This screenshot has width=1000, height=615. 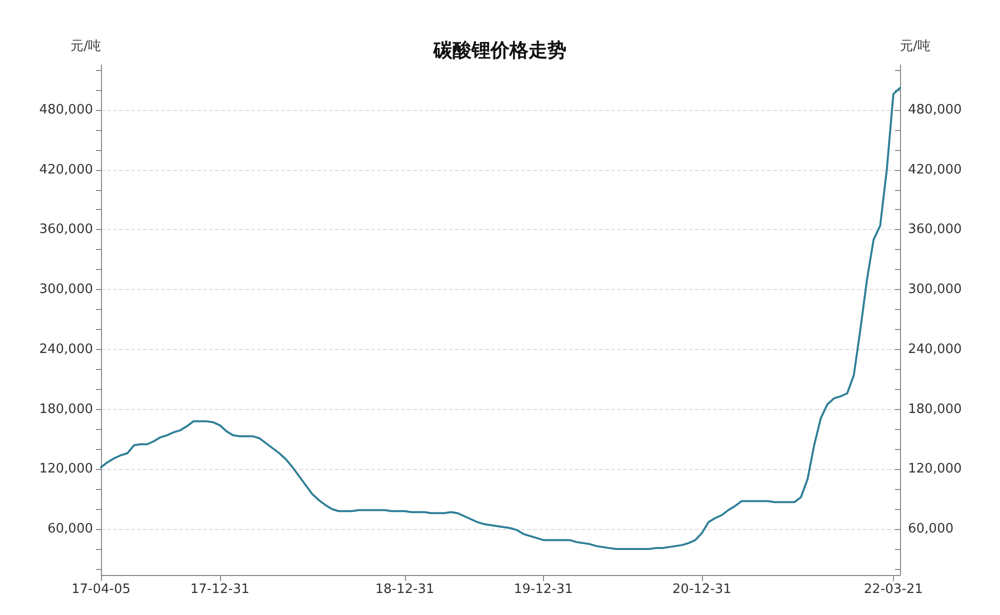 What do you see at coordinates (70, 529) in the screenshot?
I see `text: 60,000` at bounding box center [70, 529].